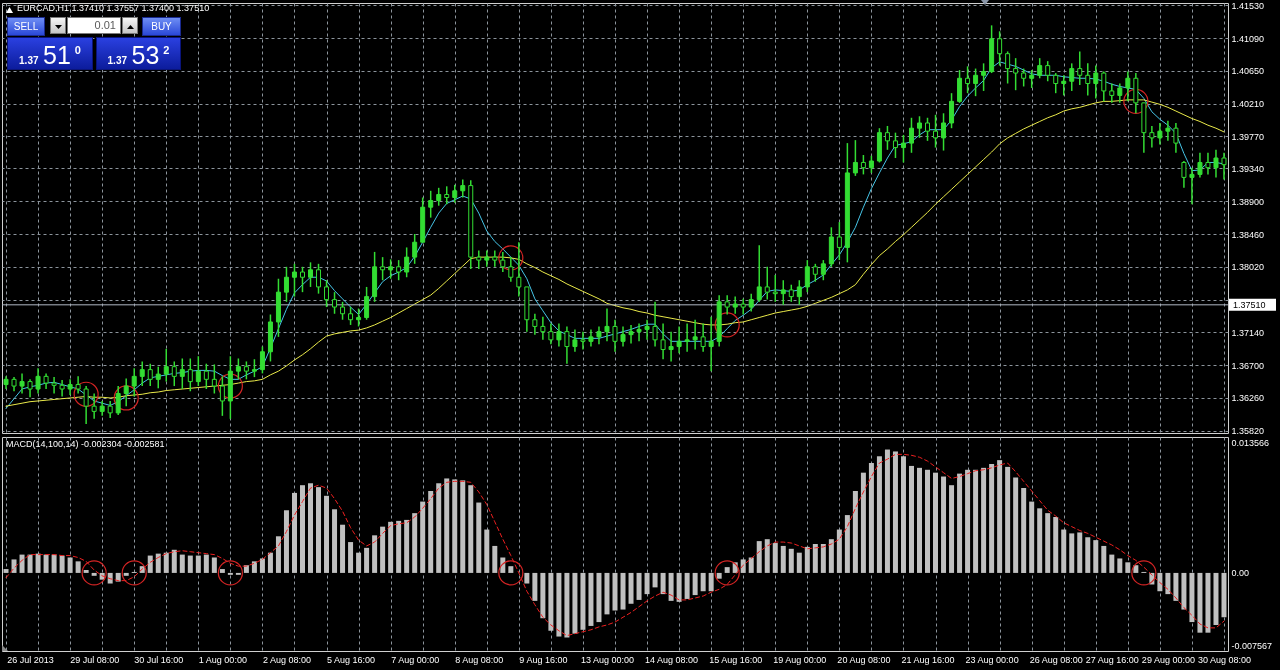 The image size is (1280, 670). I want to click on input-field: 0.01, so click(94, 25).